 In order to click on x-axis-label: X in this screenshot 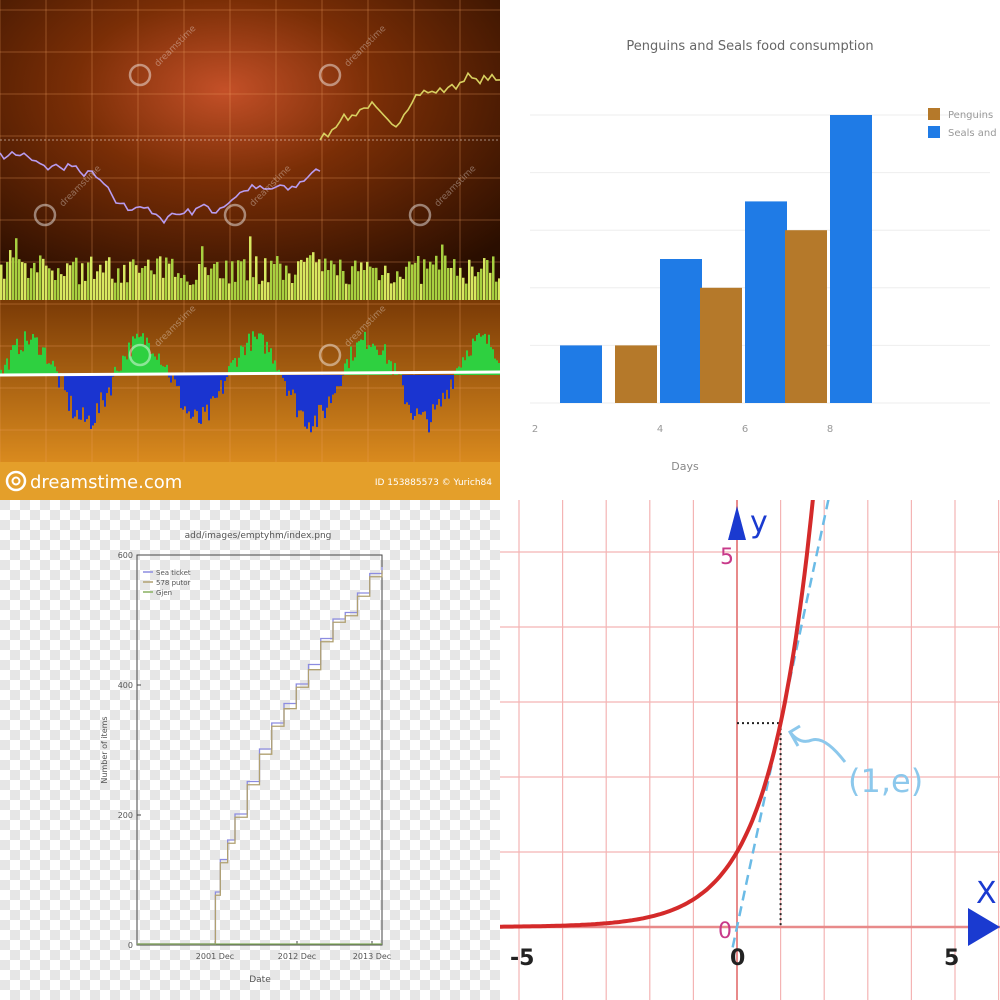, I will do `click(986, 893)`.